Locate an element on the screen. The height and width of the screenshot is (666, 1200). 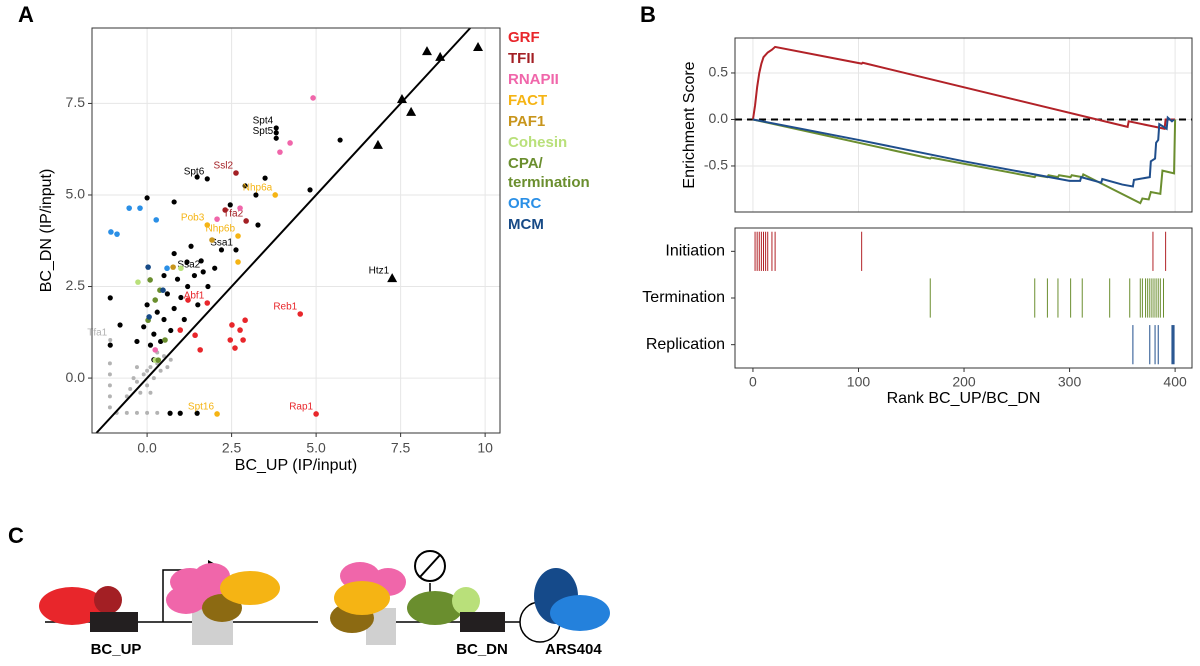
legend-entry: Cohesin is located at coordinates (538, 142).